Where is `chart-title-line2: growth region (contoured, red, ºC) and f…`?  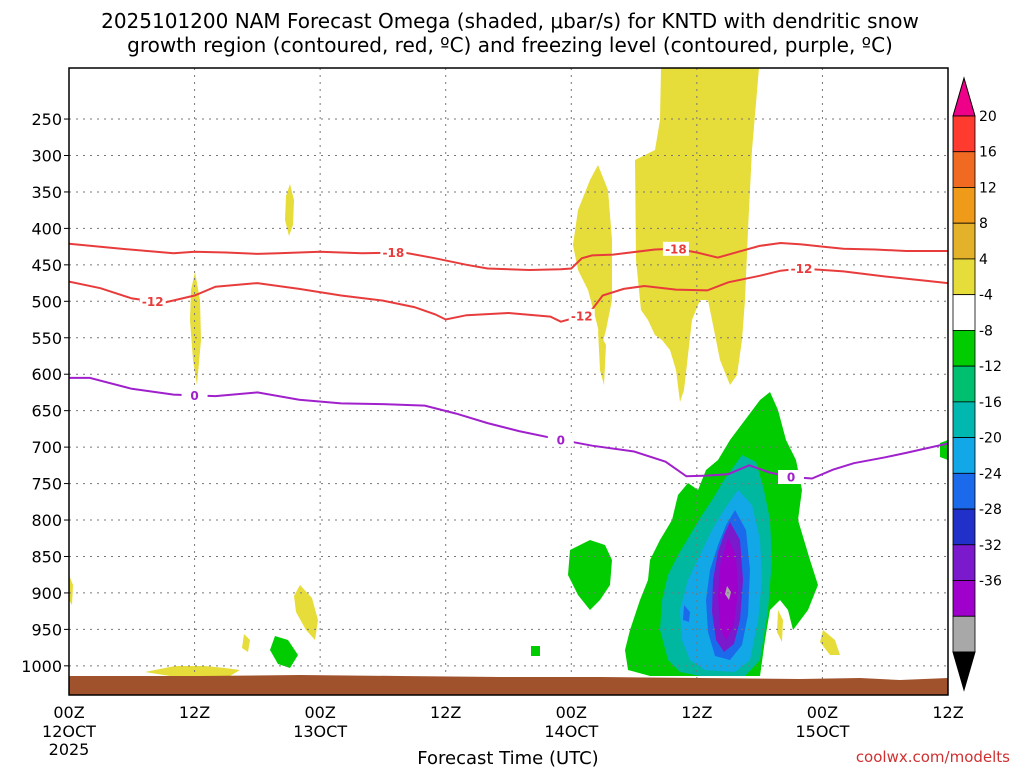
chart-title-line2: growth region (contoured, red, ºC) and f… is located at coordinates (510, 45).